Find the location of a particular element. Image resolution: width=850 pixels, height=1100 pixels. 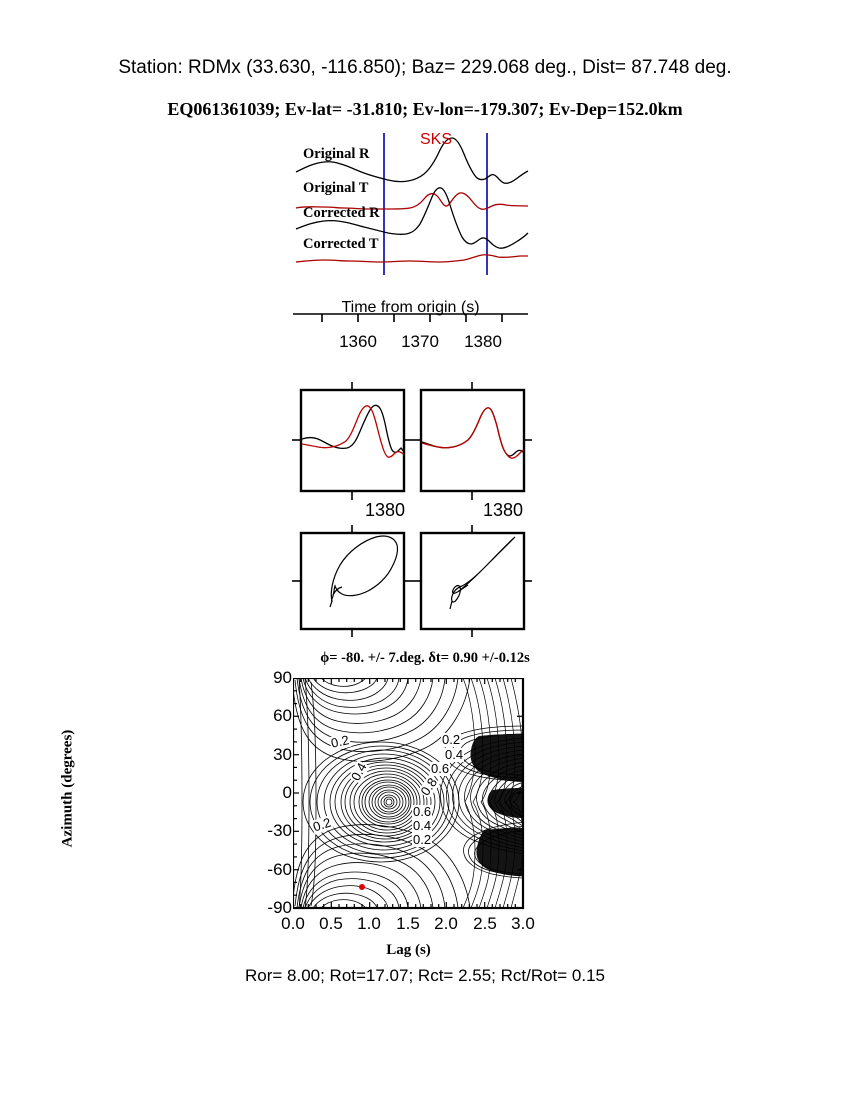

fastslow-left-tick-1380: 1380 is located at coordinates (385, 510).